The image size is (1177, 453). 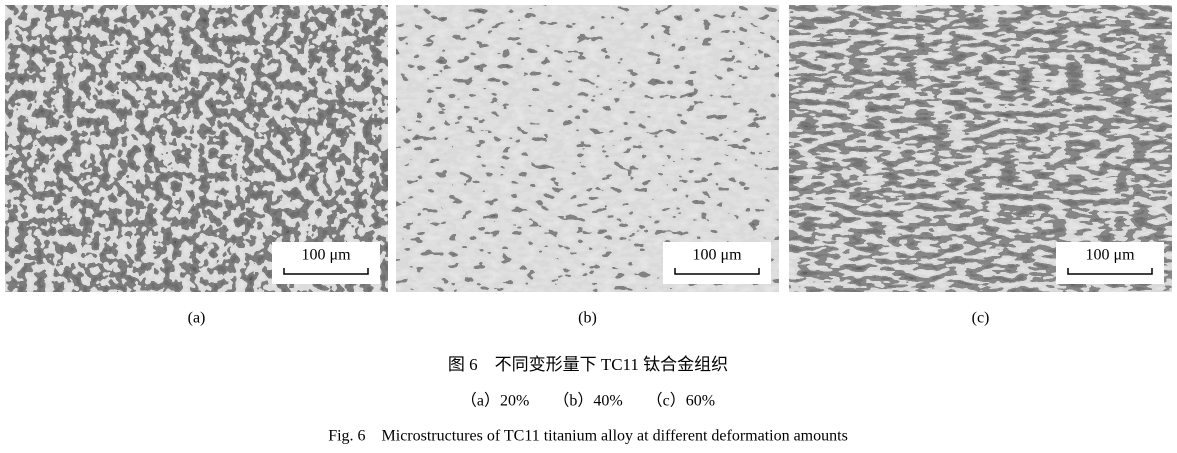 I want to click on panel-label: (b), so click(x=587, y=318).